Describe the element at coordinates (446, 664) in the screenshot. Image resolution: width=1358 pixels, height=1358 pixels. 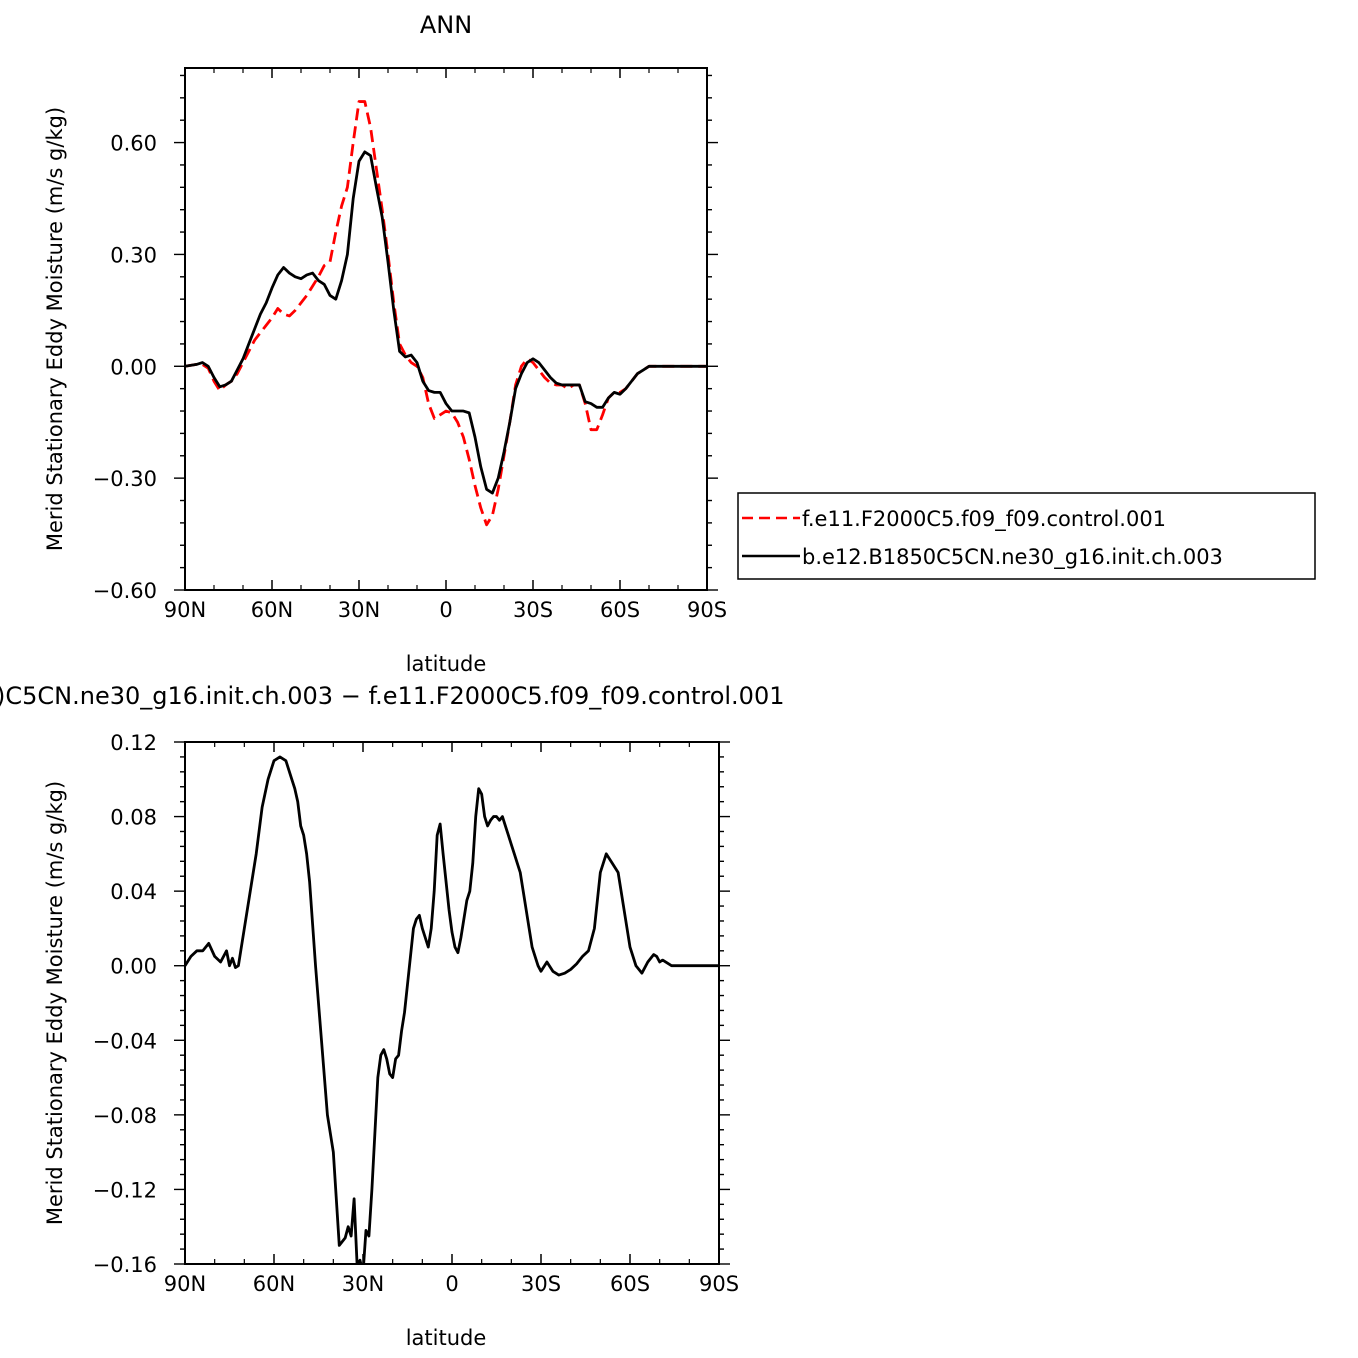
I see `top-x-axis-label: latitude` at that location.